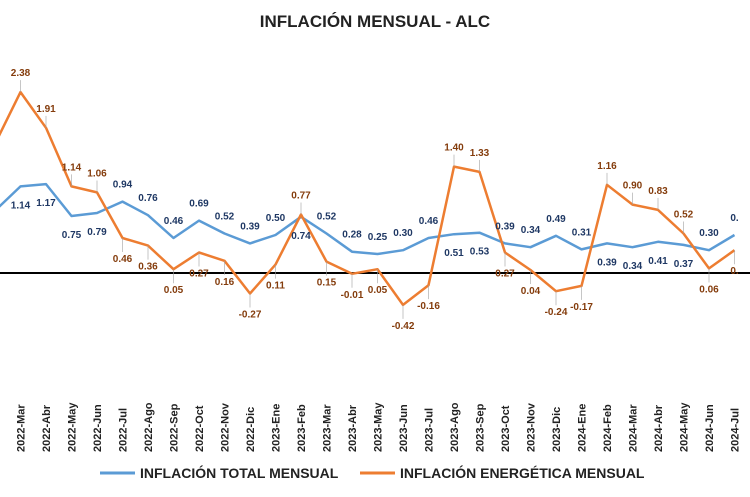  I want to click on x-tick-label: 2022-May, so click(73, 427).